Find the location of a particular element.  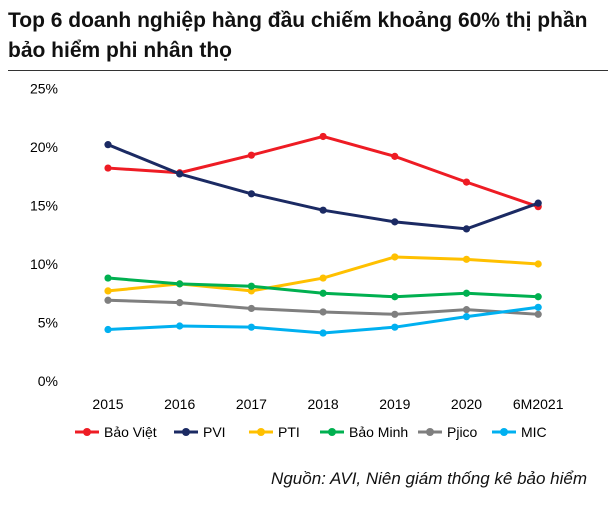

legend-item-mic: MIC is located at coordinates (519, 432).